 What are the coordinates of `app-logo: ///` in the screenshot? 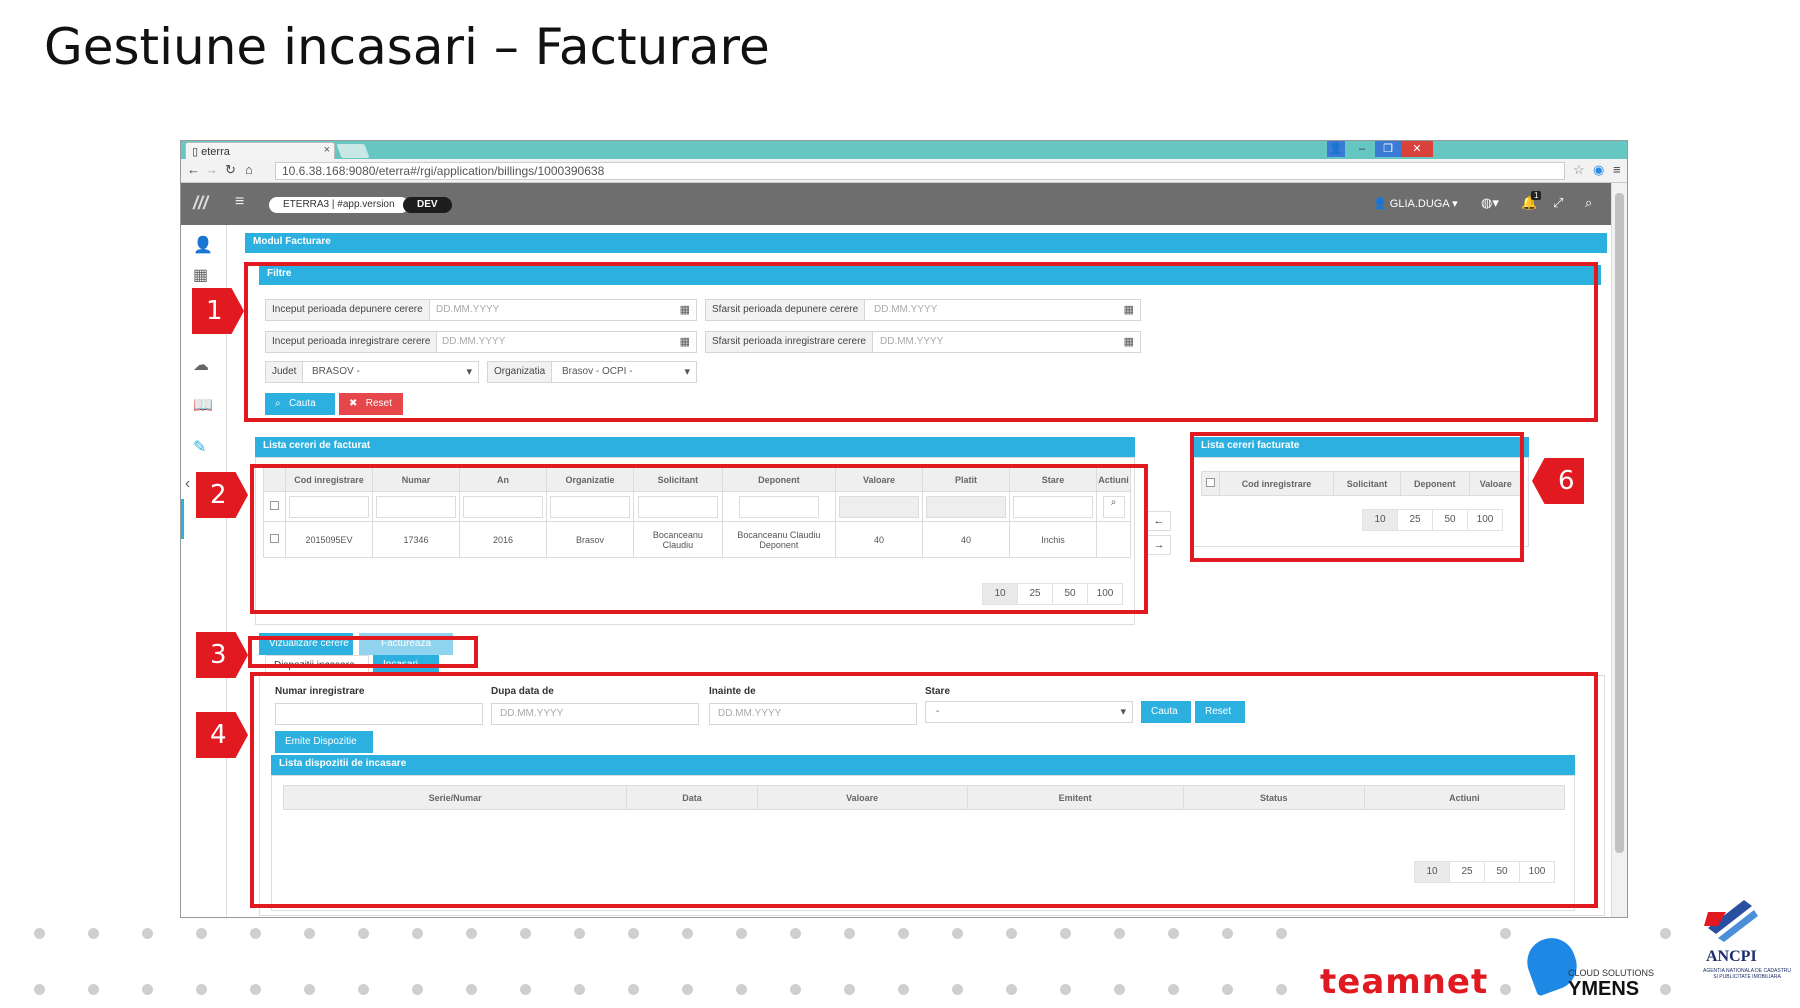 It's located at (201, 203).